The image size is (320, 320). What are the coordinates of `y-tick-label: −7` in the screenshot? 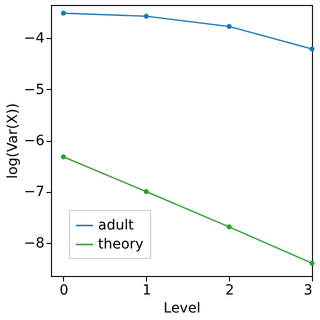 It's located at (34, 192).